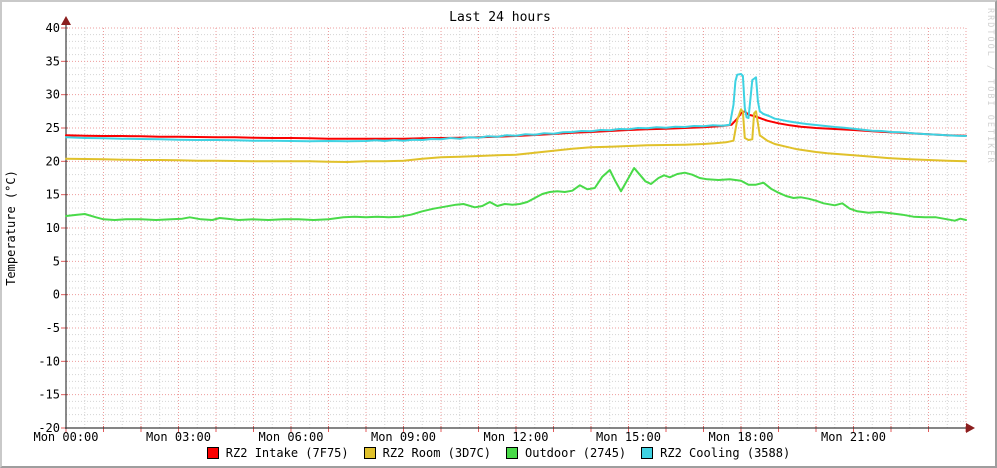 The width and height of the screenshot is (997, 468). What do you see at coordinates (516, 125) in the screenshot?
I see `series-line-rz2-intake-7f75` at bounding box center [516, 125].